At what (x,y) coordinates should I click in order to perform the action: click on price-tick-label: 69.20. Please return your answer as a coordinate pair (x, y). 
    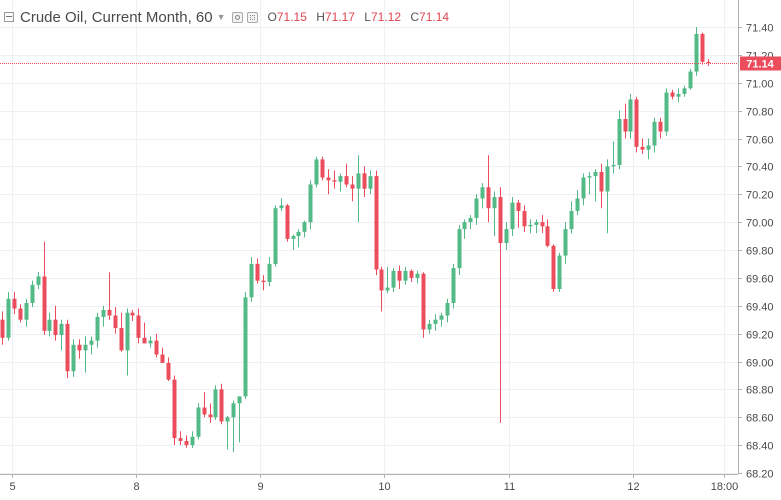
    Looking at the image, I should click on (760, 336).